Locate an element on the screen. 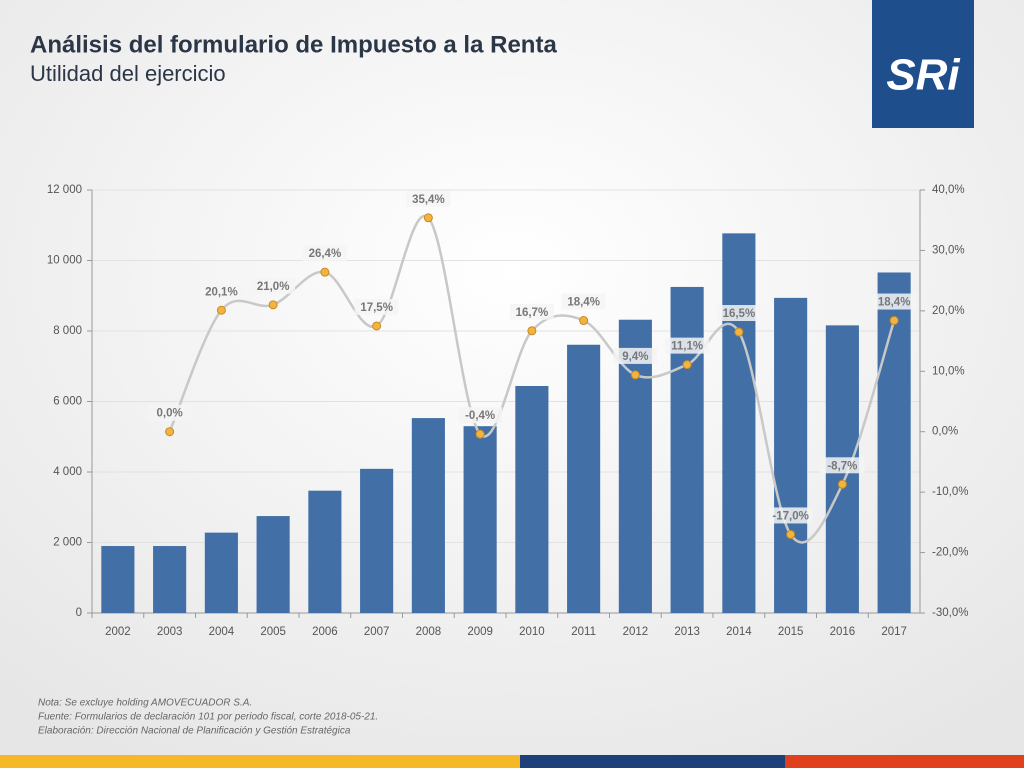  data-label: 9,4% is located at coordinates (635, 357).